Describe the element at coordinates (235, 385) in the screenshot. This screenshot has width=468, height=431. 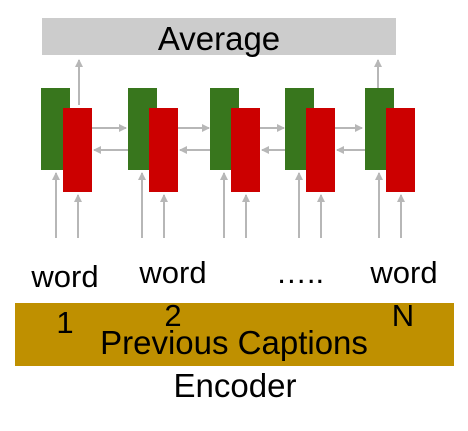
I see `encoder-caption: Encoder` at that location.